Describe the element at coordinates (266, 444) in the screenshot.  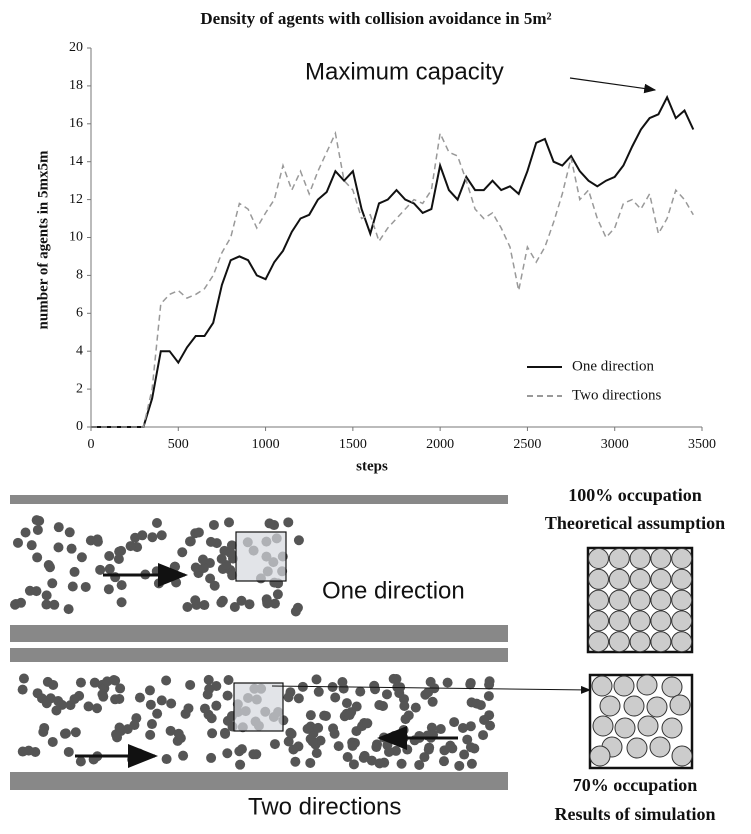
I see `x-tick-label: 1000` at that location.